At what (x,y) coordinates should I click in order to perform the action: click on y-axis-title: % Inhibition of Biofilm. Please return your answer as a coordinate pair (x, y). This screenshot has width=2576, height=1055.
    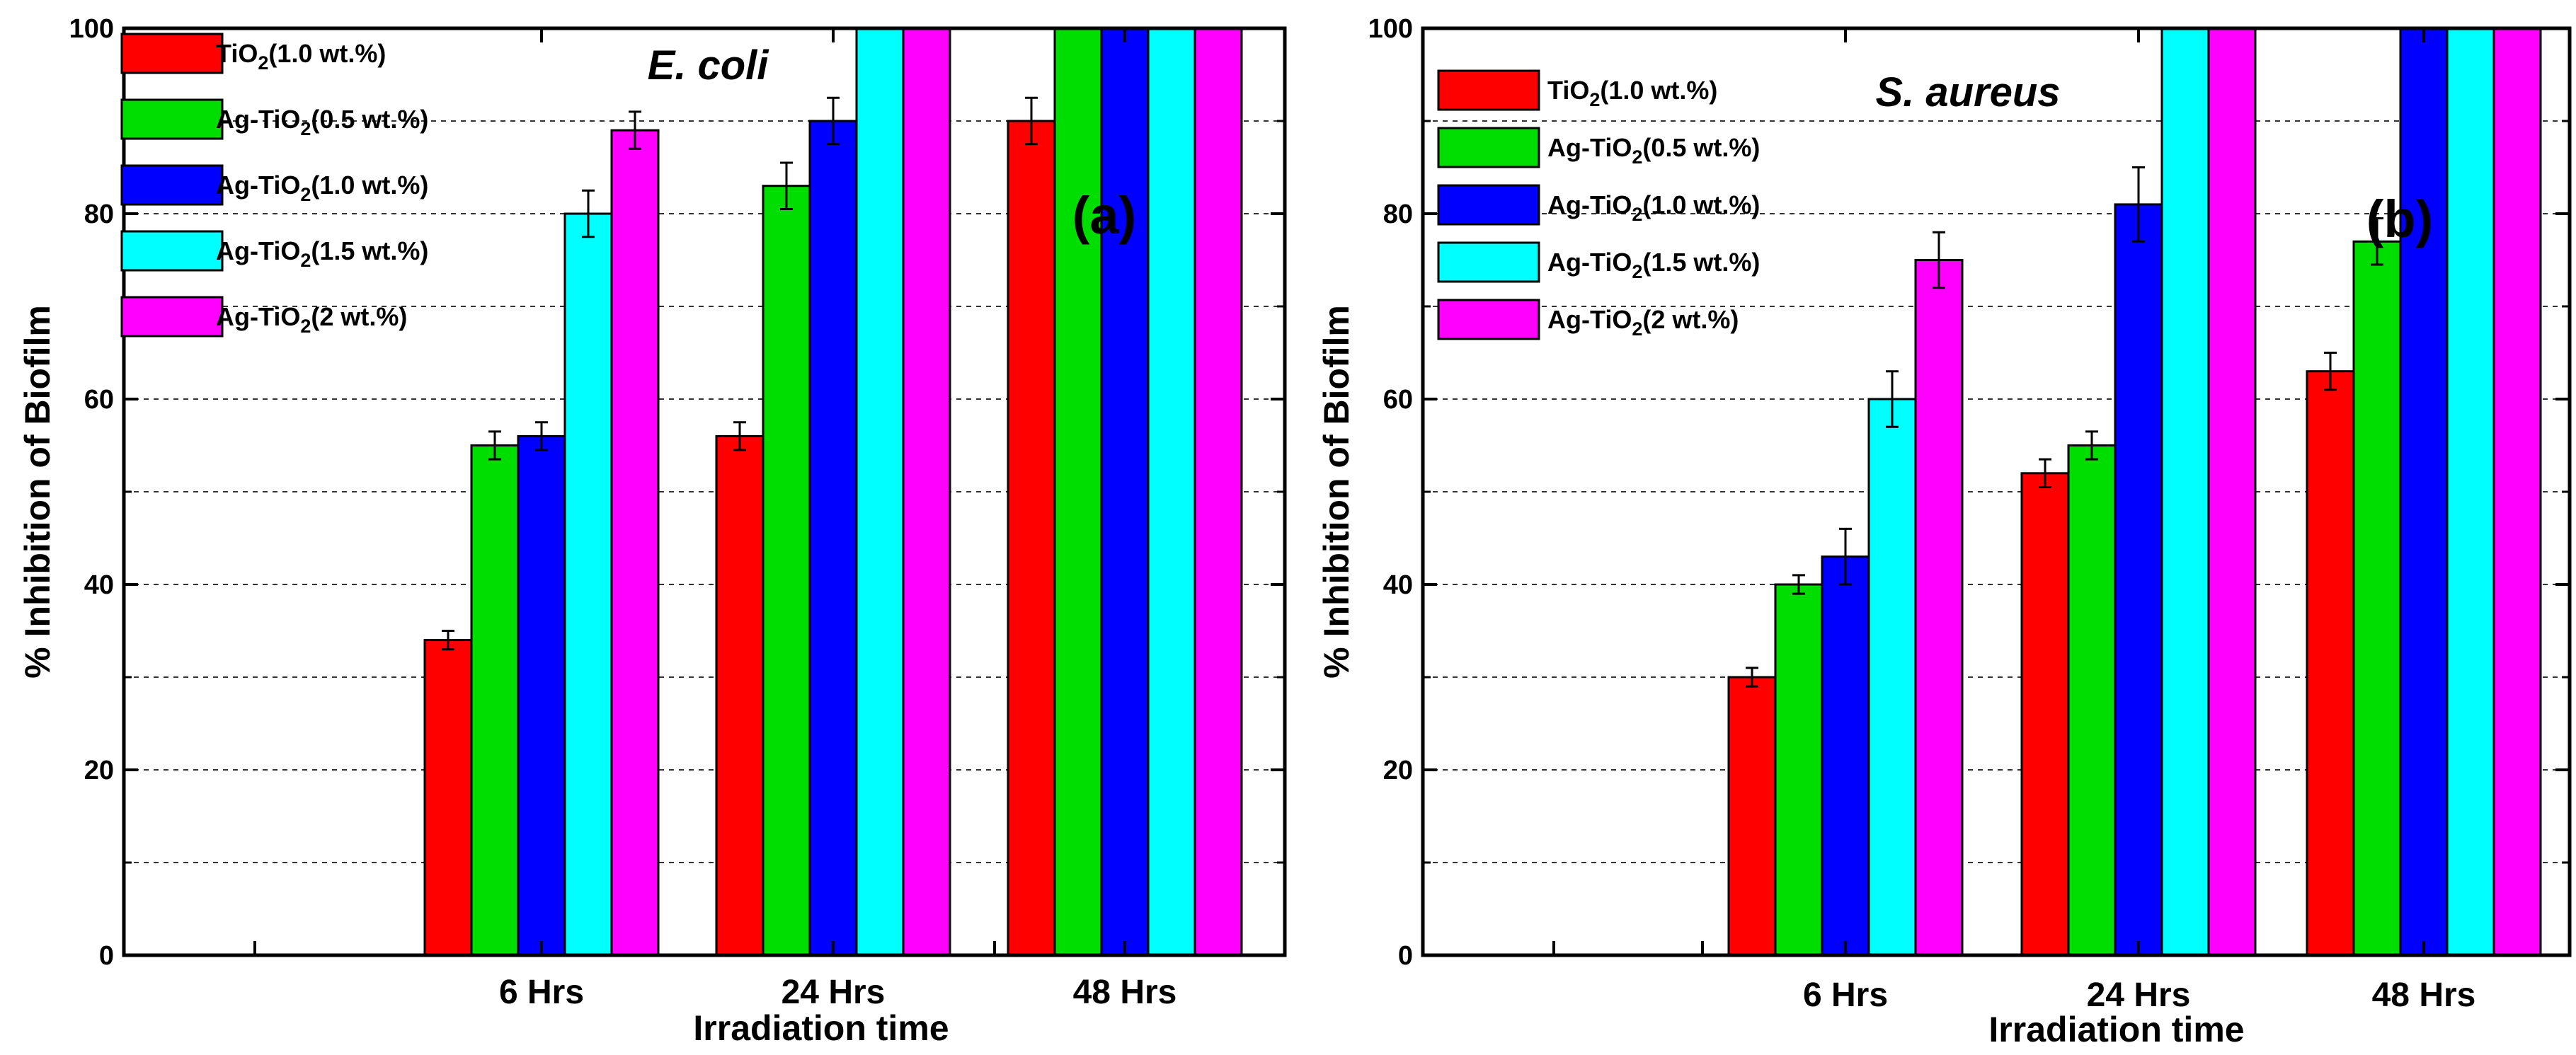
    Looking at the image, I should click on (37, 492).